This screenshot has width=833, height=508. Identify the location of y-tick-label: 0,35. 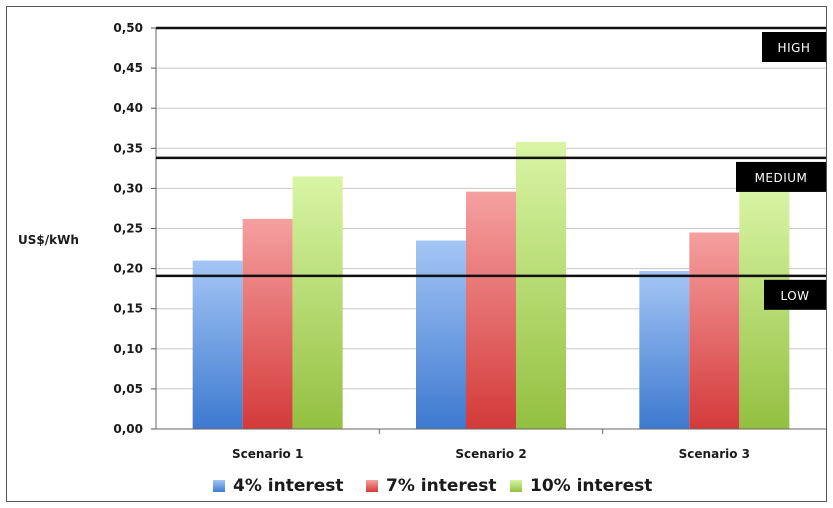
(128, 148).